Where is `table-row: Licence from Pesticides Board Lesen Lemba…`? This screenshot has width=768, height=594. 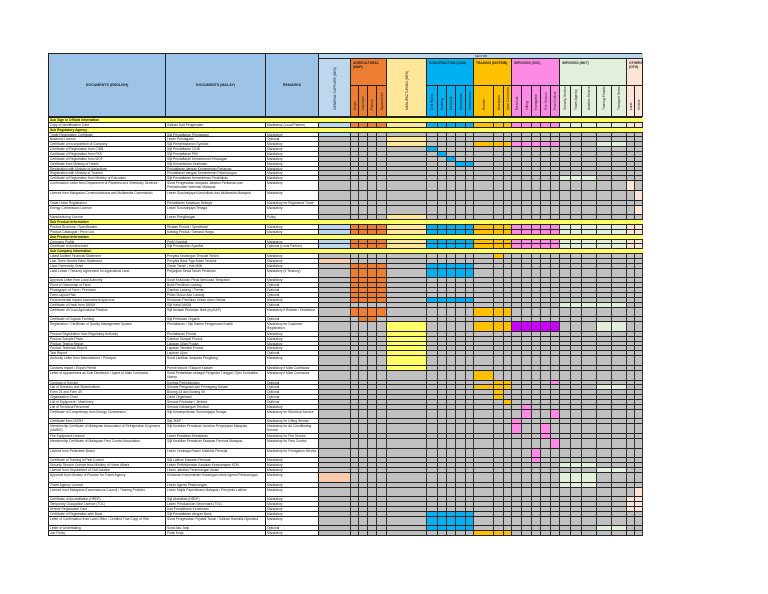 table-row: Licence from Pesticides Board Lesen Lemba… is located at coordinates (345, 453).